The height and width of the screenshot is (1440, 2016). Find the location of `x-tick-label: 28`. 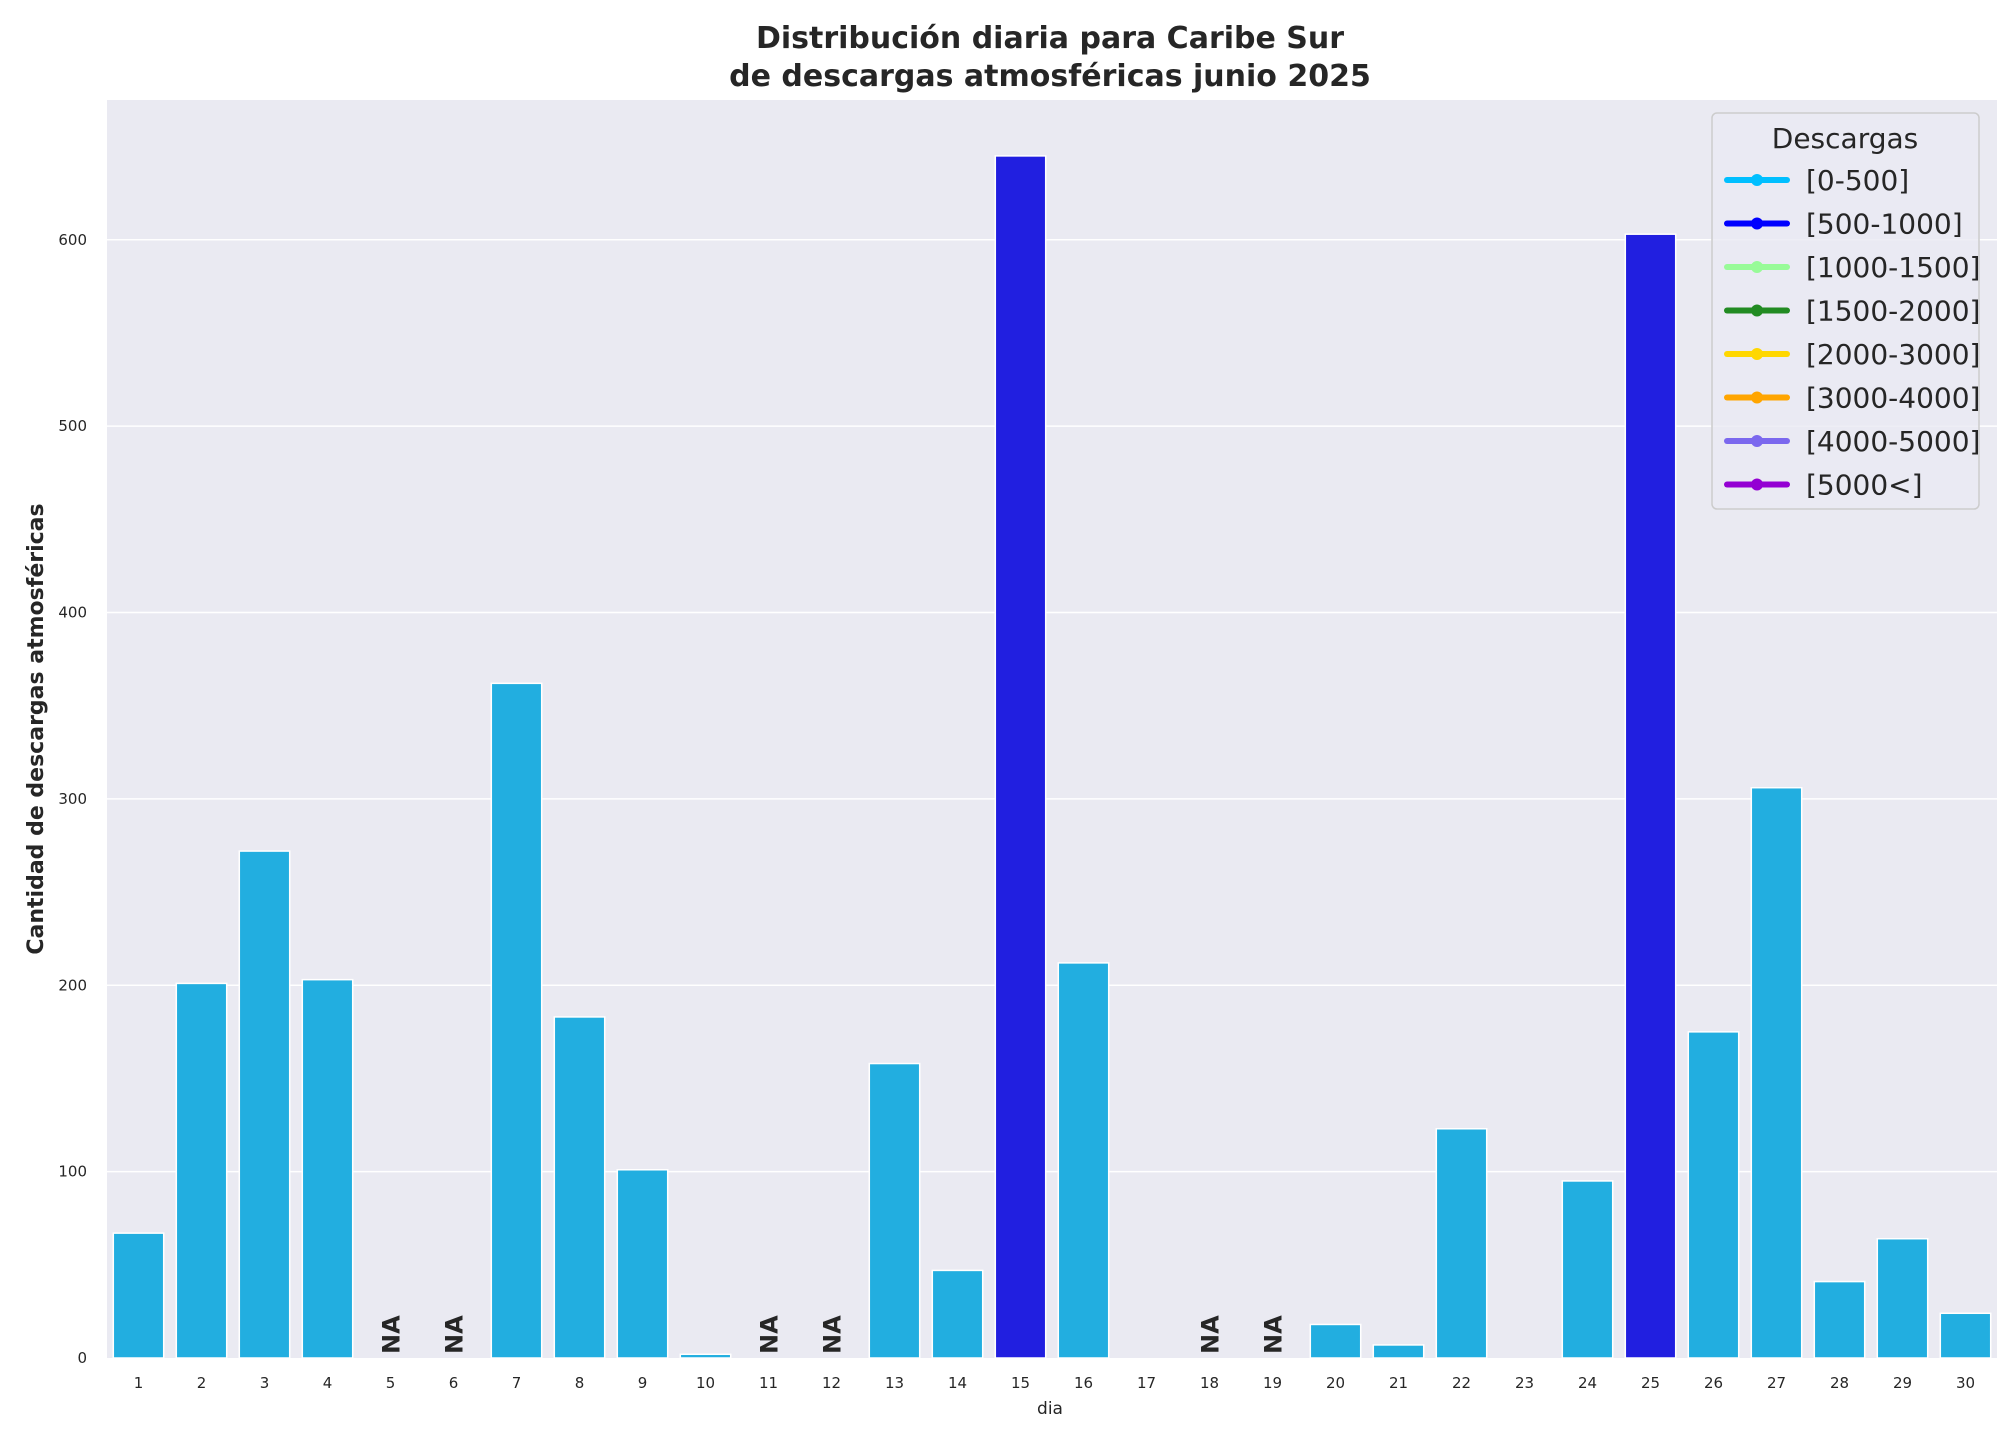

x-tick-label: 28 is located at coordinates (1839, 1383).